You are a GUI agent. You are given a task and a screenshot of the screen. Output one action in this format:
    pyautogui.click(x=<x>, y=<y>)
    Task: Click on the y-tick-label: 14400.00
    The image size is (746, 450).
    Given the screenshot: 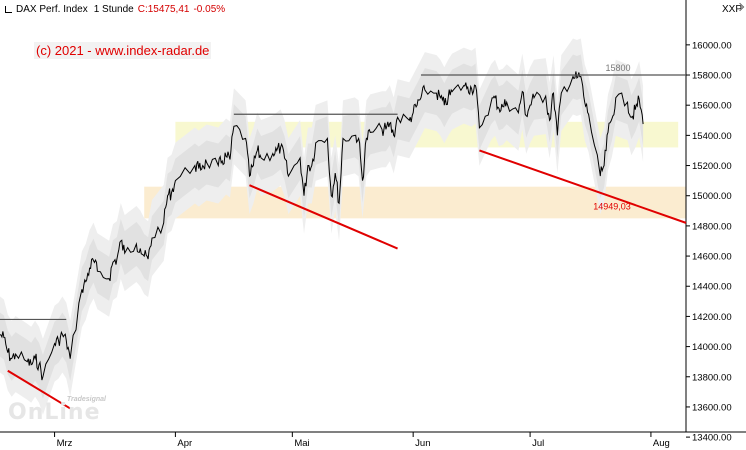 What is the action you would take?
    pyautogui.click(x=712, y=287)
    